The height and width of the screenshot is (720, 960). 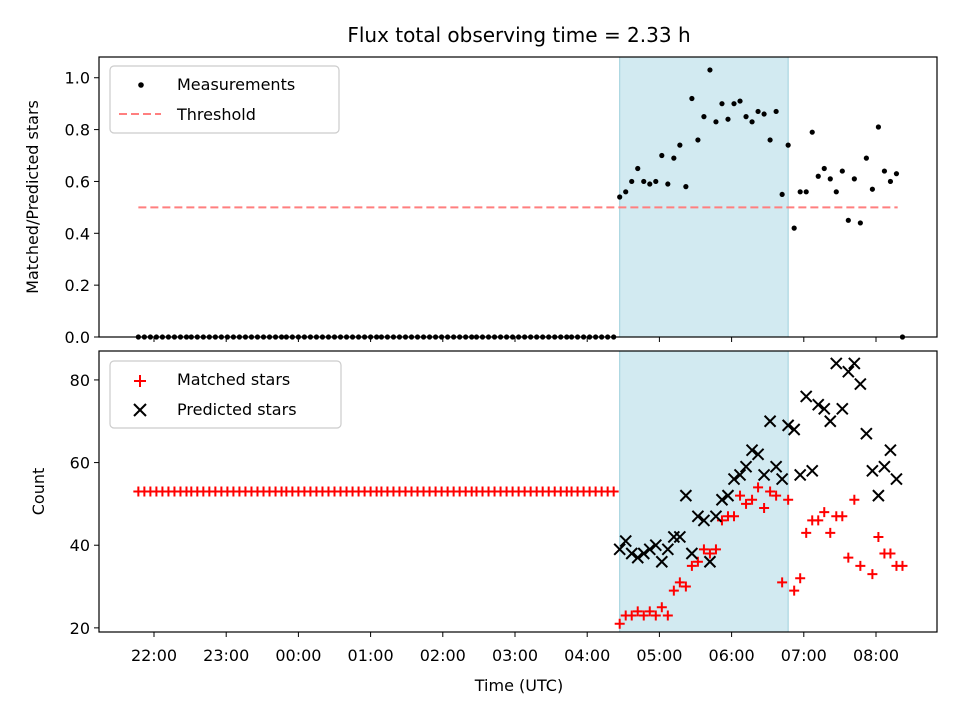 What do you see at coordinates (518, 685) in the screenshot?
I see `x-axis-label: Time (UTC)` at bounding box center [518, 685].